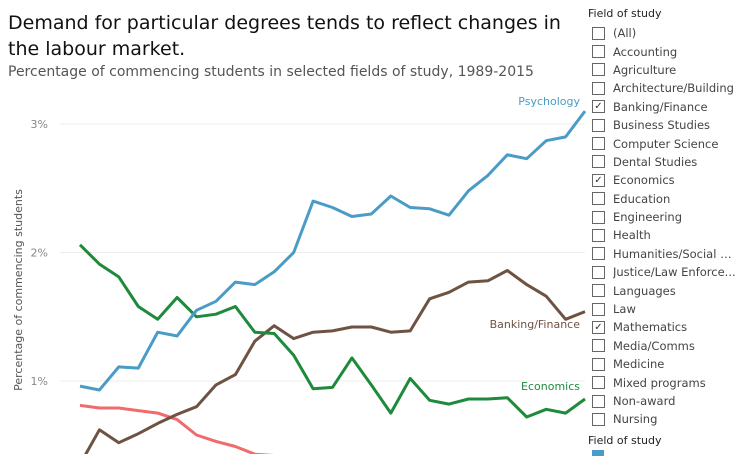  I want to click on filter-item-label: Accounting, so click(645, 51).